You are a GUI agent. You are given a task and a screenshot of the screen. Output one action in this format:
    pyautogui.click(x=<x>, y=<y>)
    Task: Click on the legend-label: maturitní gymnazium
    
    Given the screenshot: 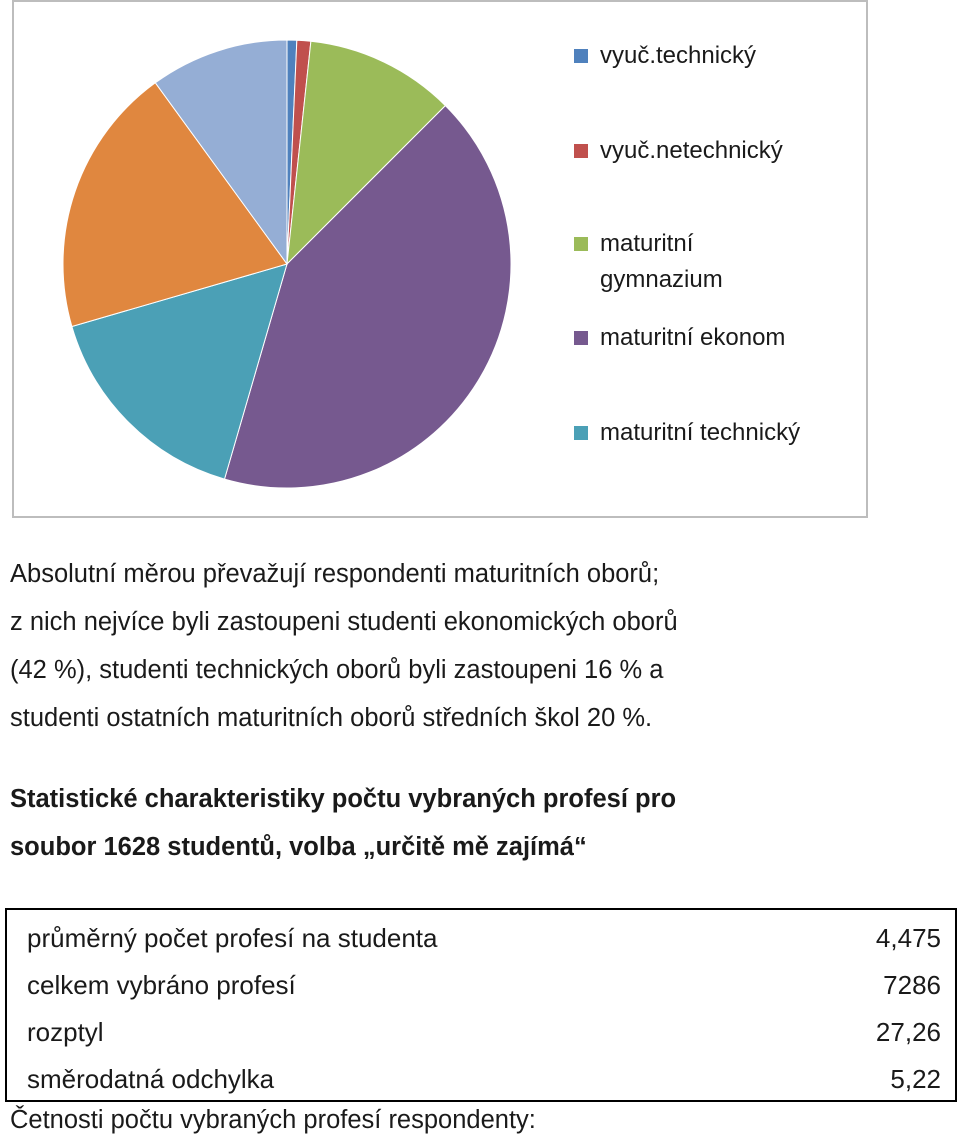 What is the action you would take?
    pyautogui.click(x=661, y=261)
    